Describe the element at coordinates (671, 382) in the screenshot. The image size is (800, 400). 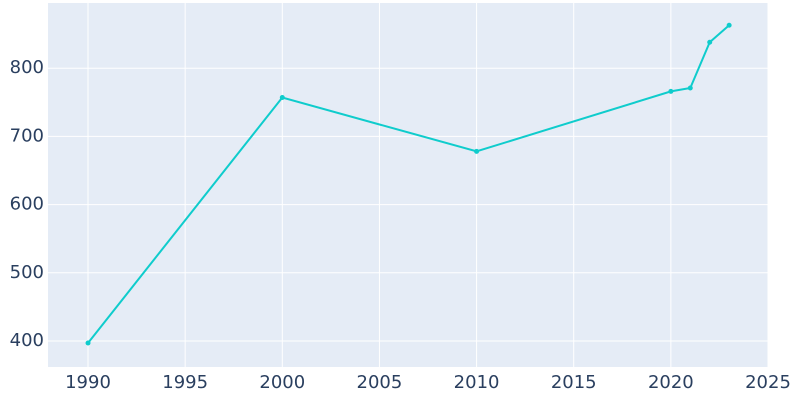
I see `x-tick-label: 2020` at that location.